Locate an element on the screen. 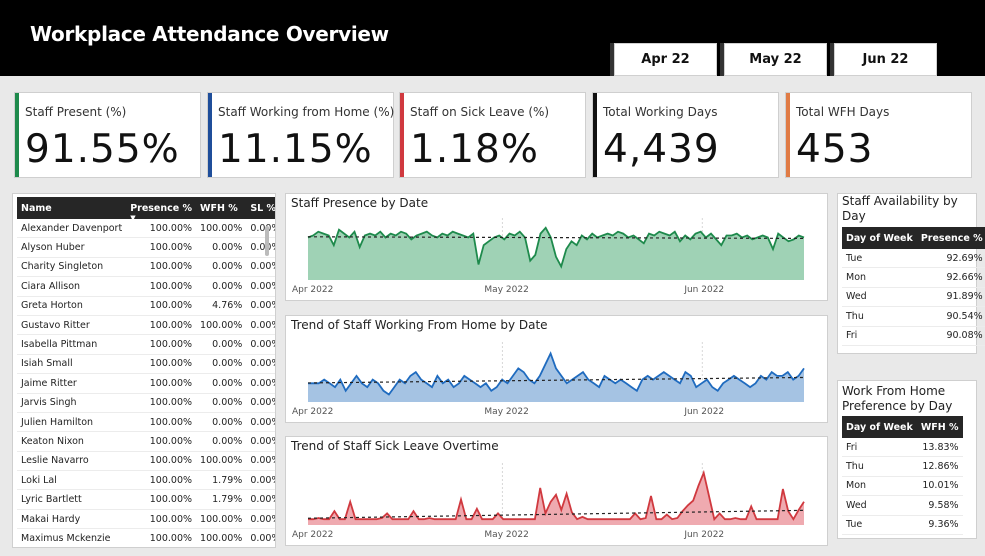 Image resolution: width=985 pixels, height=556 pixels. table-row: Wed 9.58% is located at coordinates (902, 505).